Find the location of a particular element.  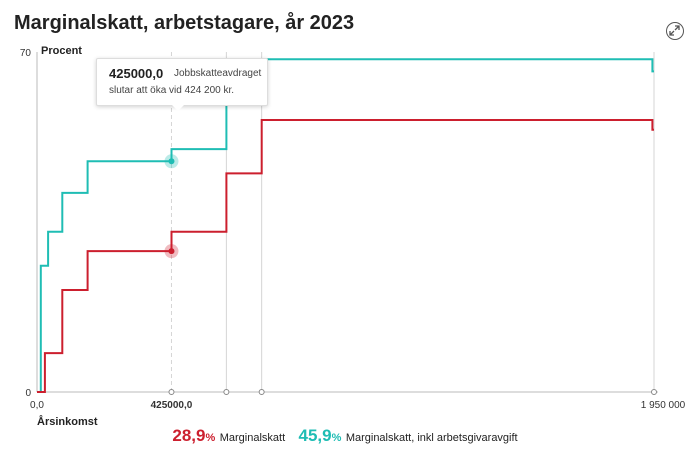

legend-value: 28,9 is located at coordinates (189, 435).